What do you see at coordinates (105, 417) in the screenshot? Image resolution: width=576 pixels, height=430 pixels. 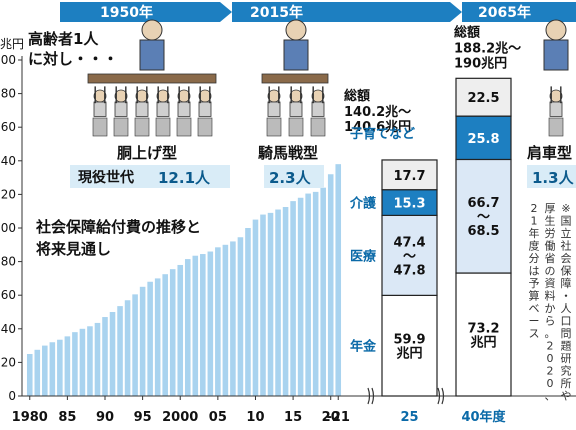 I see `x-tick-label: 90` at bounding box center [105, 417].